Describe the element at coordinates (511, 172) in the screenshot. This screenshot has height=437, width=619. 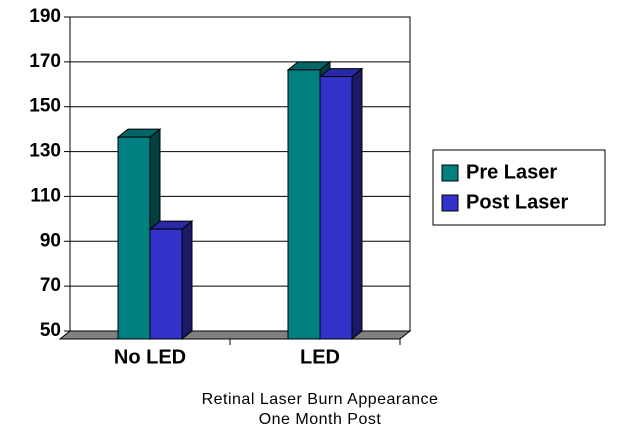
I see `legend-label: Pre Laser` at that location.